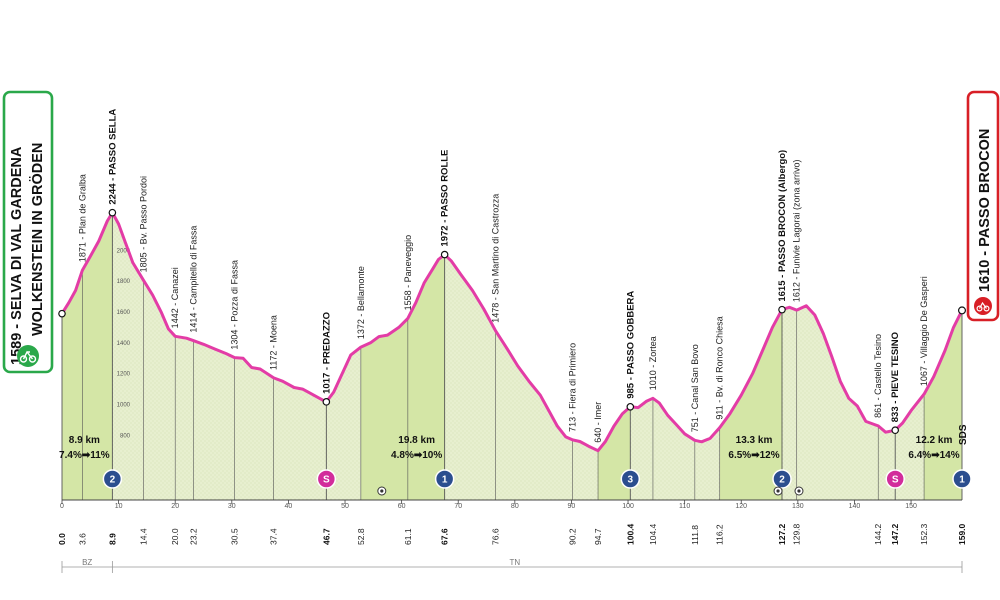  What do you see at coordinates (924, 331) in the screenshot?
I see `place-label: 1067 - Villaggio De Gasperi` at bounding box center [924, 331].